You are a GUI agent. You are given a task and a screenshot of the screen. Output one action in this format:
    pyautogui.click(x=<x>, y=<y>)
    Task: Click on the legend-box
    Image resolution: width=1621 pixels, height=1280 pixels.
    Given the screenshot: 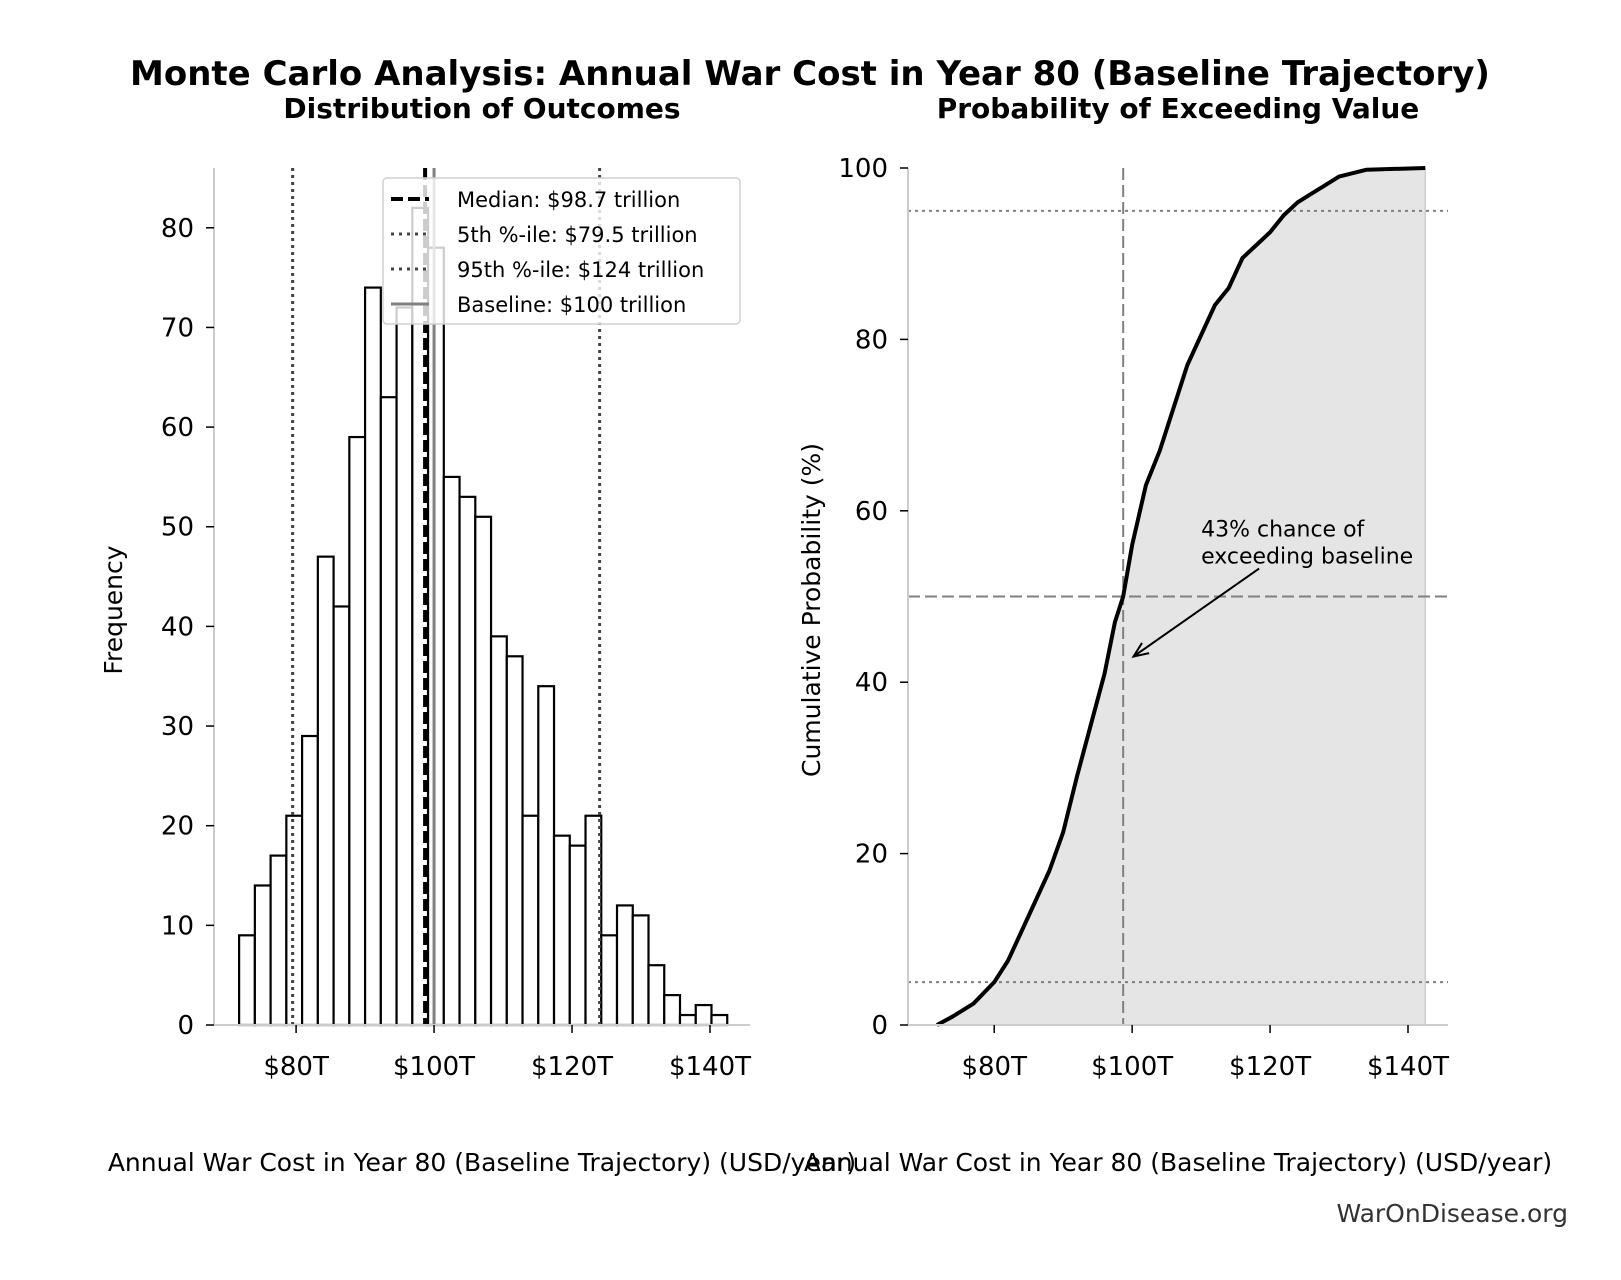 What is the action you would take?
    pyautogui.click(x=561, y=251)
    